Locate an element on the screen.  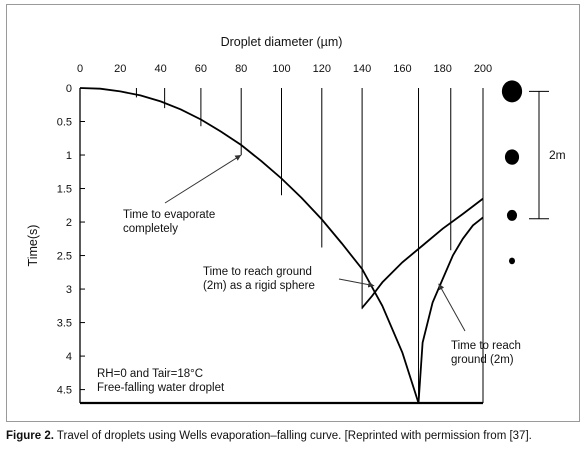
y-tick-label: 3 is located at coordinates (69, 290).